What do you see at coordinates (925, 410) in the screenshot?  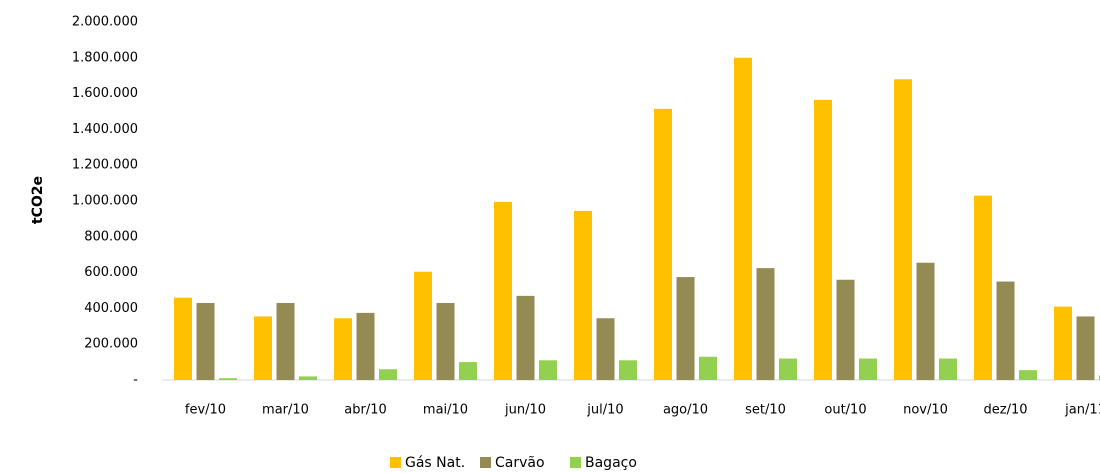 I see `x-tick-label: nov/10` at bounding box center [925, 410].